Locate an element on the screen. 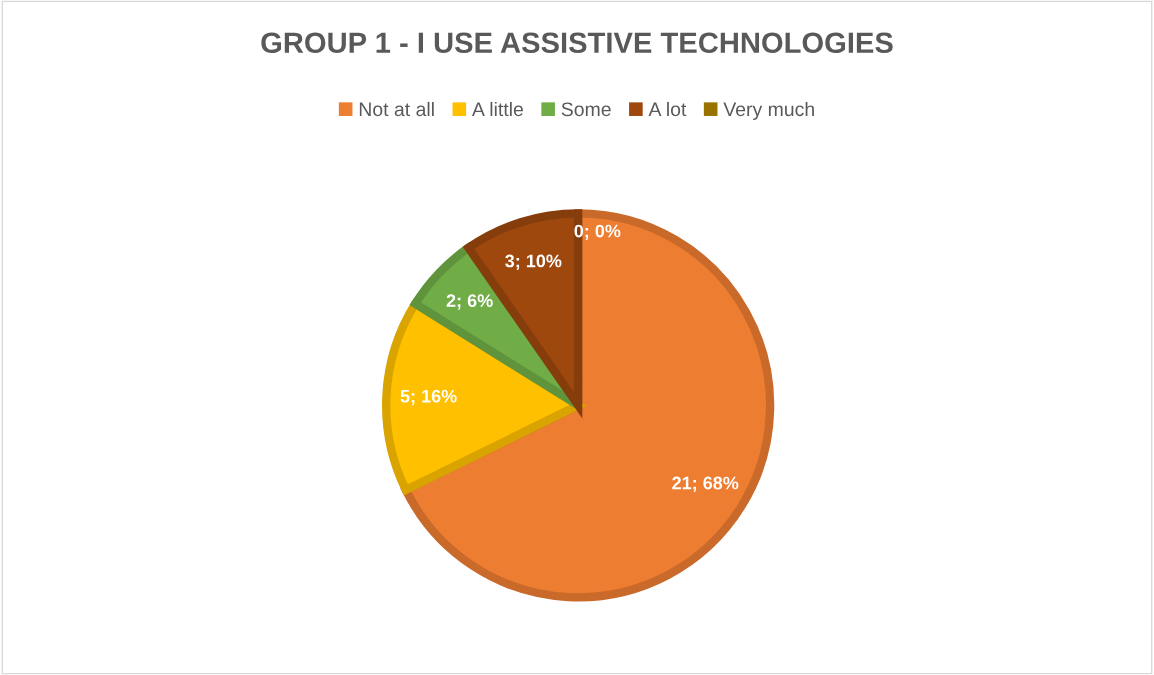 The width and height of the screenshot is (1154, 675). chart-title: GROUP 1 - I USE ASSISTIVE TECHNOLOGIES is located at coordinates (577, 43).